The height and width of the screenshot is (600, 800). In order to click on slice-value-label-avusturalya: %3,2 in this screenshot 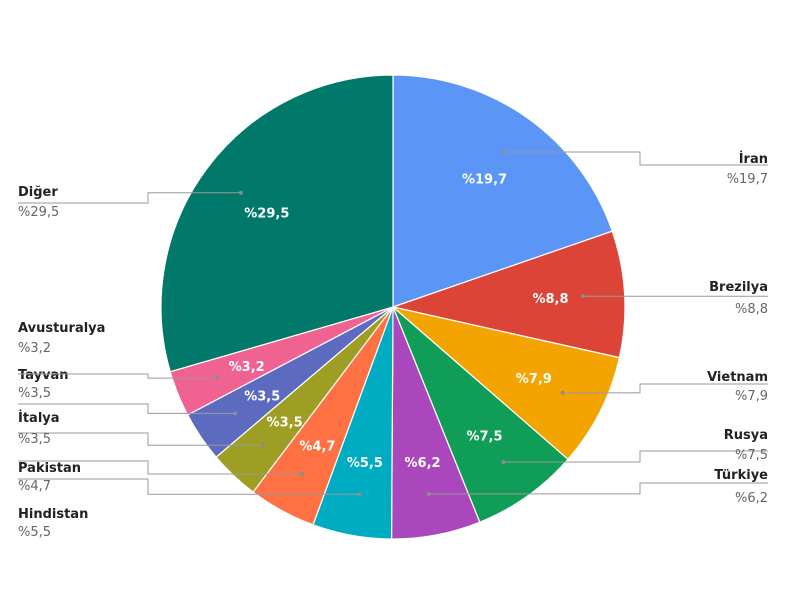, I will do `click(247, 367)`.